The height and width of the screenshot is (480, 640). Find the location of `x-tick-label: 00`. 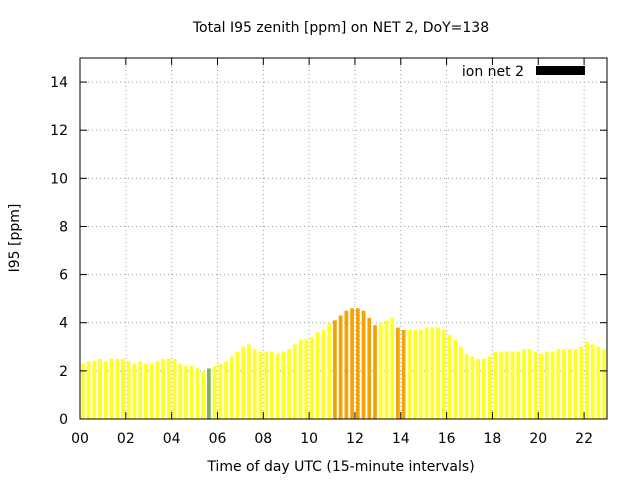

x-tick-label: 00 is located at coordinates (80, 439).